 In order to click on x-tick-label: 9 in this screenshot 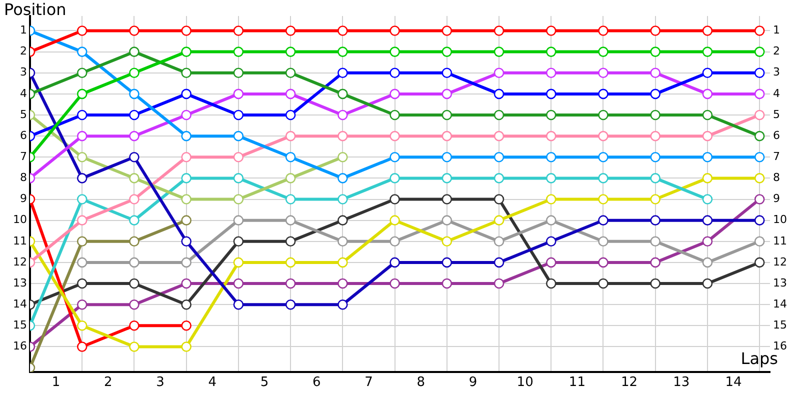, I will do `click(473, 382)`.